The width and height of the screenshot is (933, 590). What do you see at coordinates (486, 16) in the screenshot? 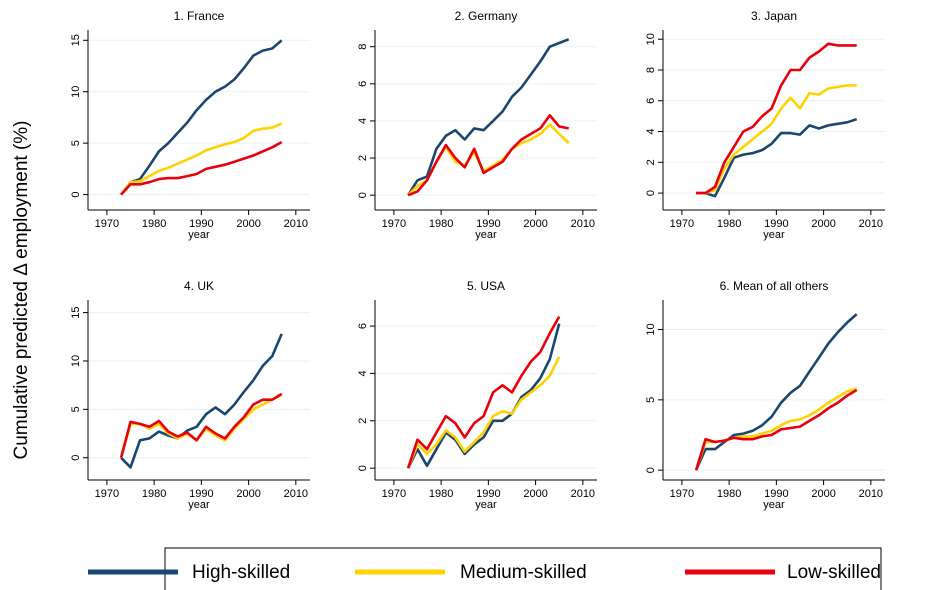
I see `panel-title: 2. Germany` at bounding box center [486, 16].